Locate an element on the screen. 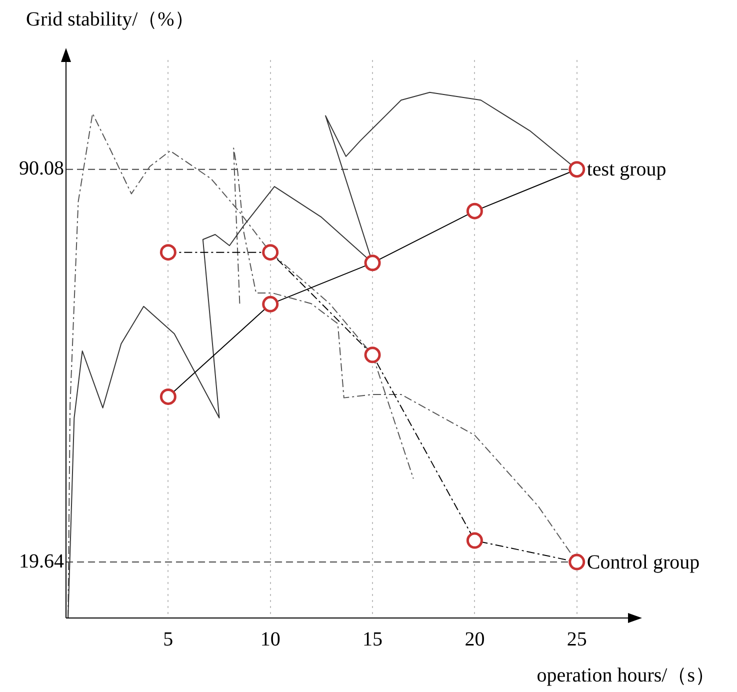 The width and height of the screenshot is (737, 692). x-tick-label: 15 is located at coordinates (372, 639).